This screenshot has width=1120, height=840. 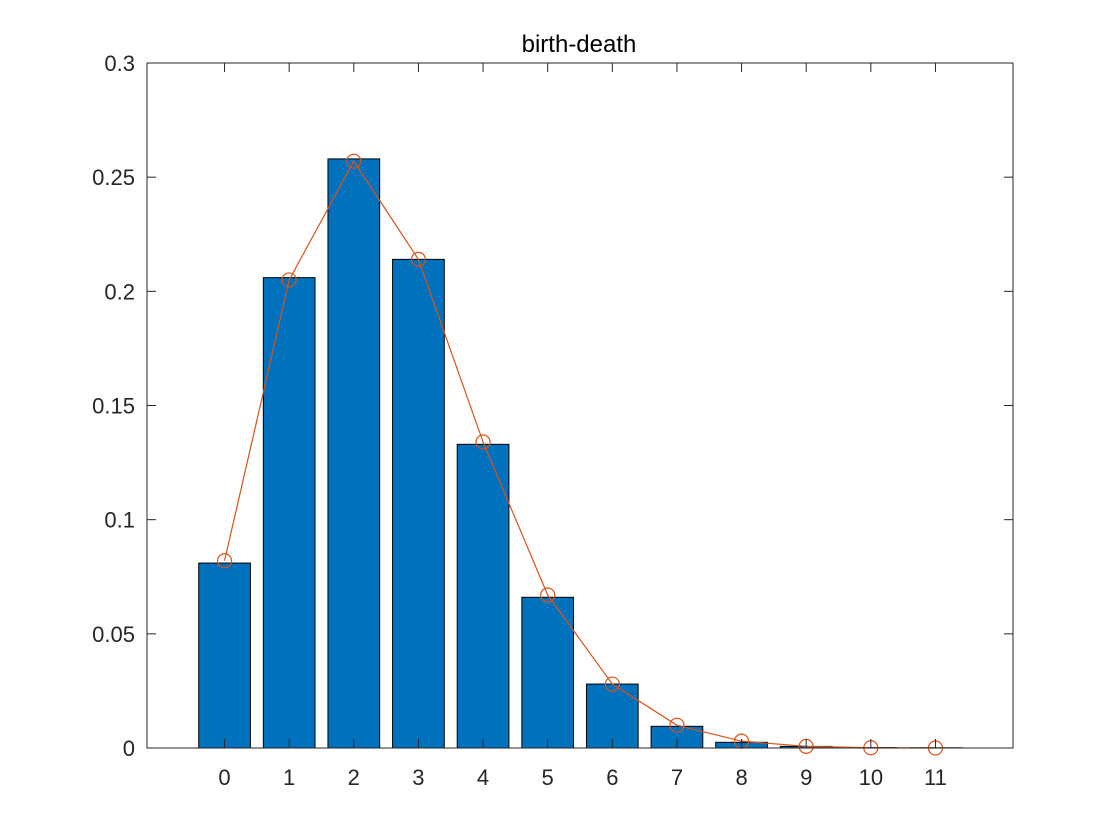 I want to click on y-tick-label: 0.2, so click(x=119, y=291).